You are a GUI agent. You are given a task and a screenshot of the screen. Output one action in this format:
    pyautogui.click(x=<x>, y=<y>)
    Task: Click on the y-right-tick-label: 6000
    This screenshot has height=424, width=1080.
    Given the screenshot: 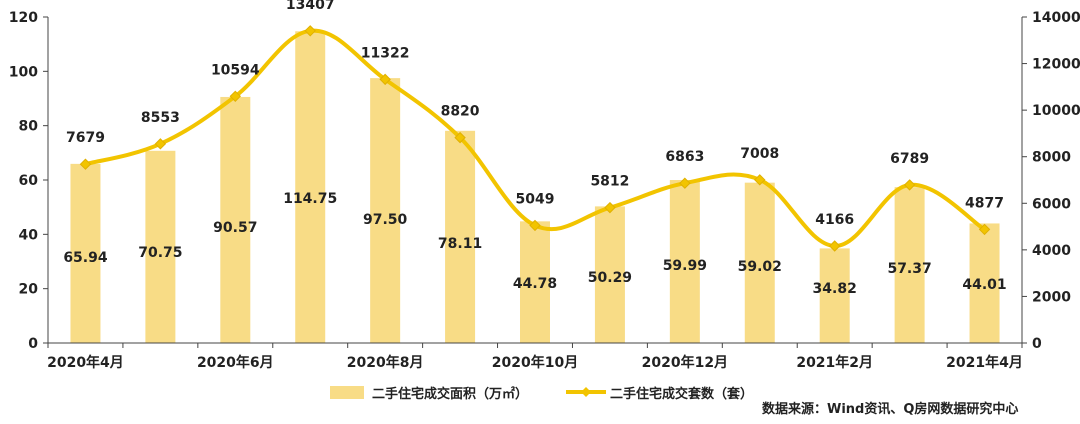 What is the action you would take?
    pyautogui.click(x=1051, y=204)
    